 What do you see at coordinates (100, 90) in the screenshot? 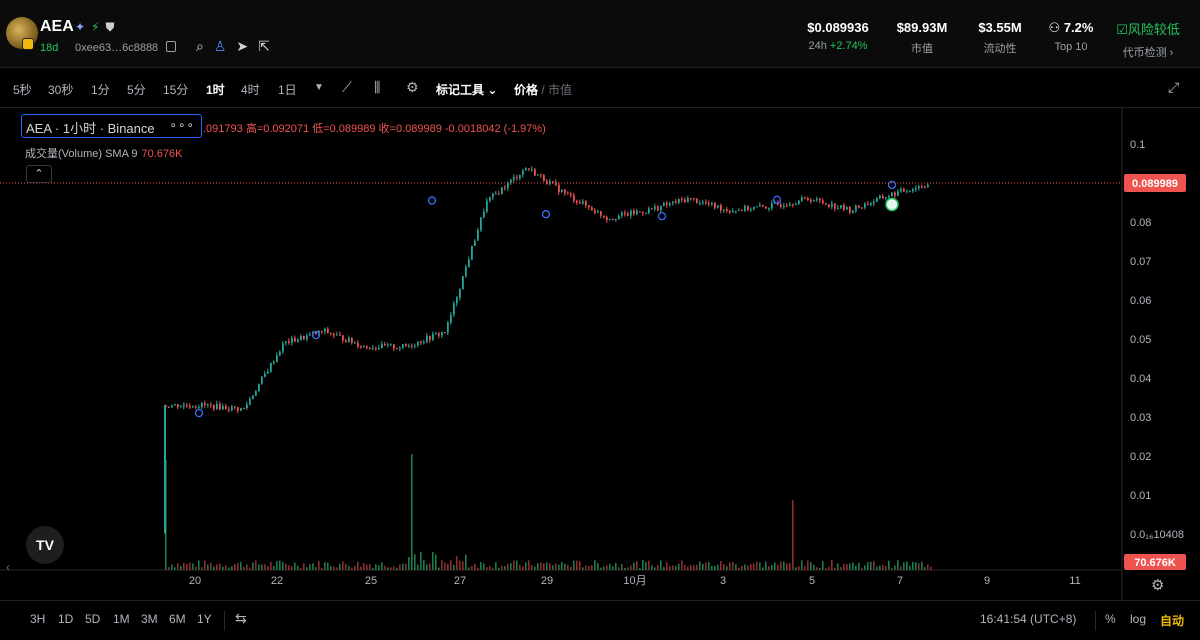
I see `interval-1m: 1分` at bounding box center [100, 90].